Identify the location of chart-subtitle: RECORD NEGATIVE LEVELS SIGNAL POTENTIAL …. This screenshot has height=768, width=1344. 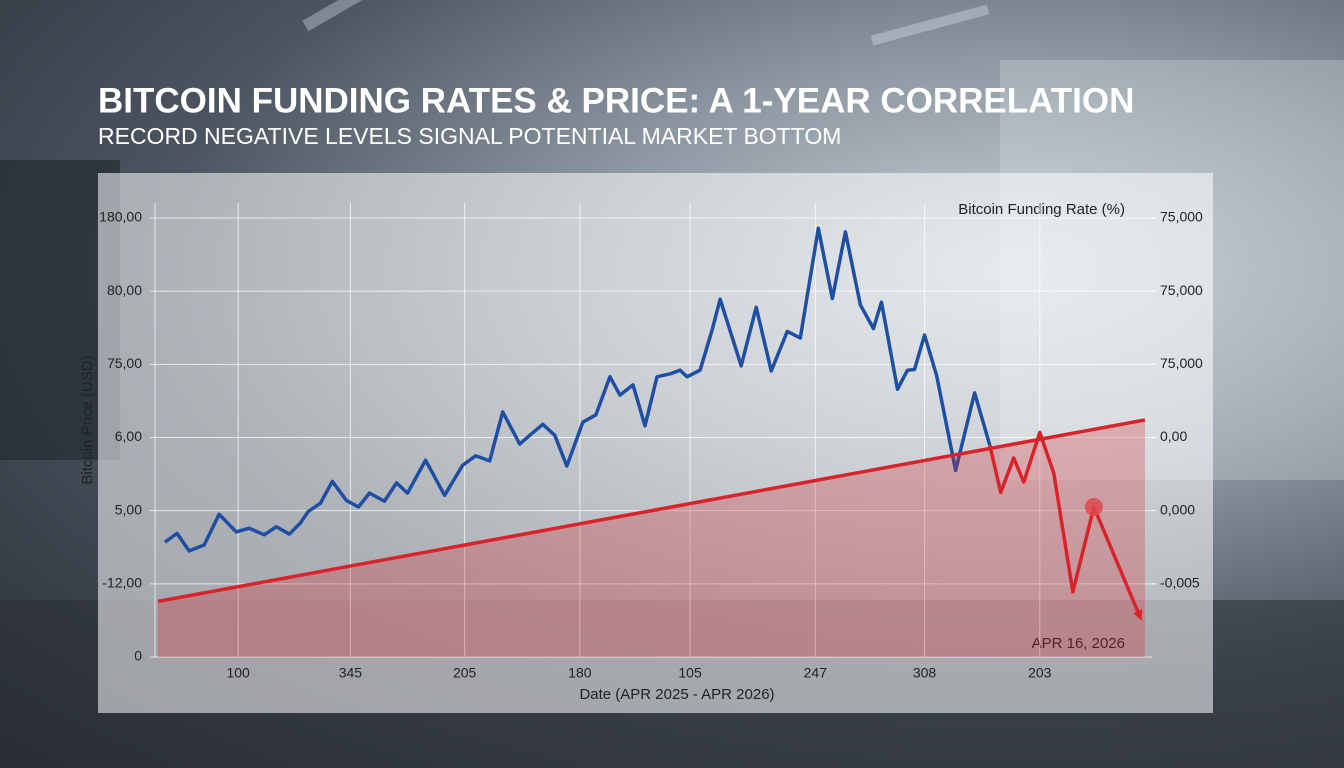
(469, 136).